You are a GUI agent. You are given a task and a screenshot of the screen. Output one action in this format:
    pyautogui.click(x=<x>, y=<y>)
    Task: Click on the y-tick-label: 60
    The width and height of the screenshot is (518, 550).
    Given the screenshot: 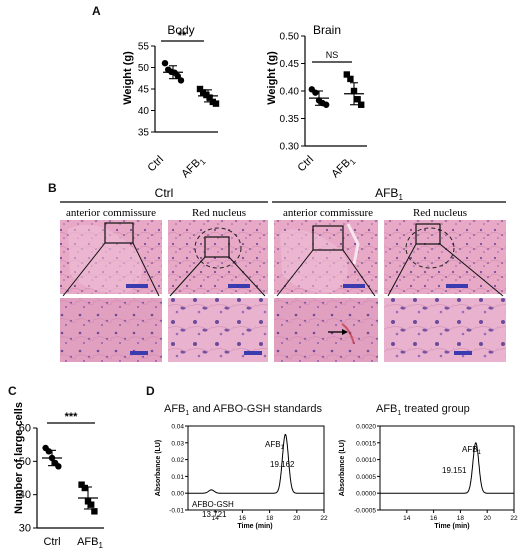 What is the action you would take?
    pyautogui.click(x=25, y=429)
    